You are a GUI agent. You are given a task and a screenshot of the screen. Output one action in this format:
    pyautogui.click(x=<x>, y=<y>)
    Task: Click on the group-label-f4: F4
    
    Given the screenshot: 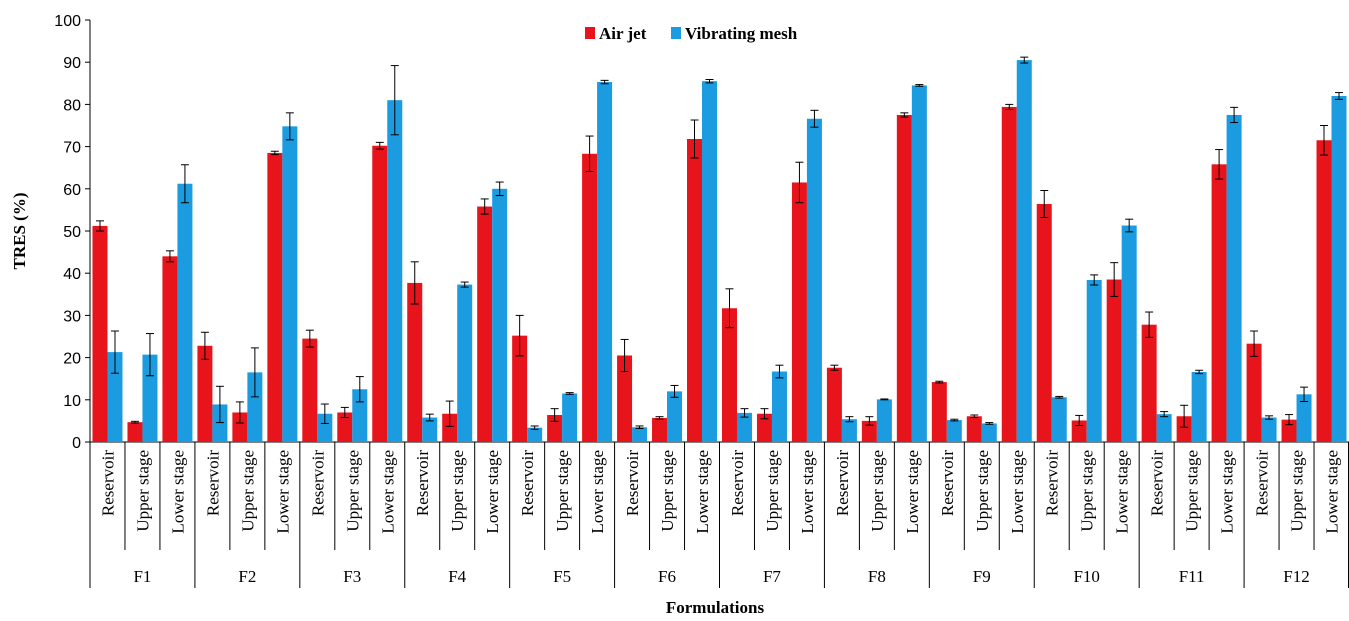 What is the action you would take?
    pyautogui.click(x=457, y=576)
    